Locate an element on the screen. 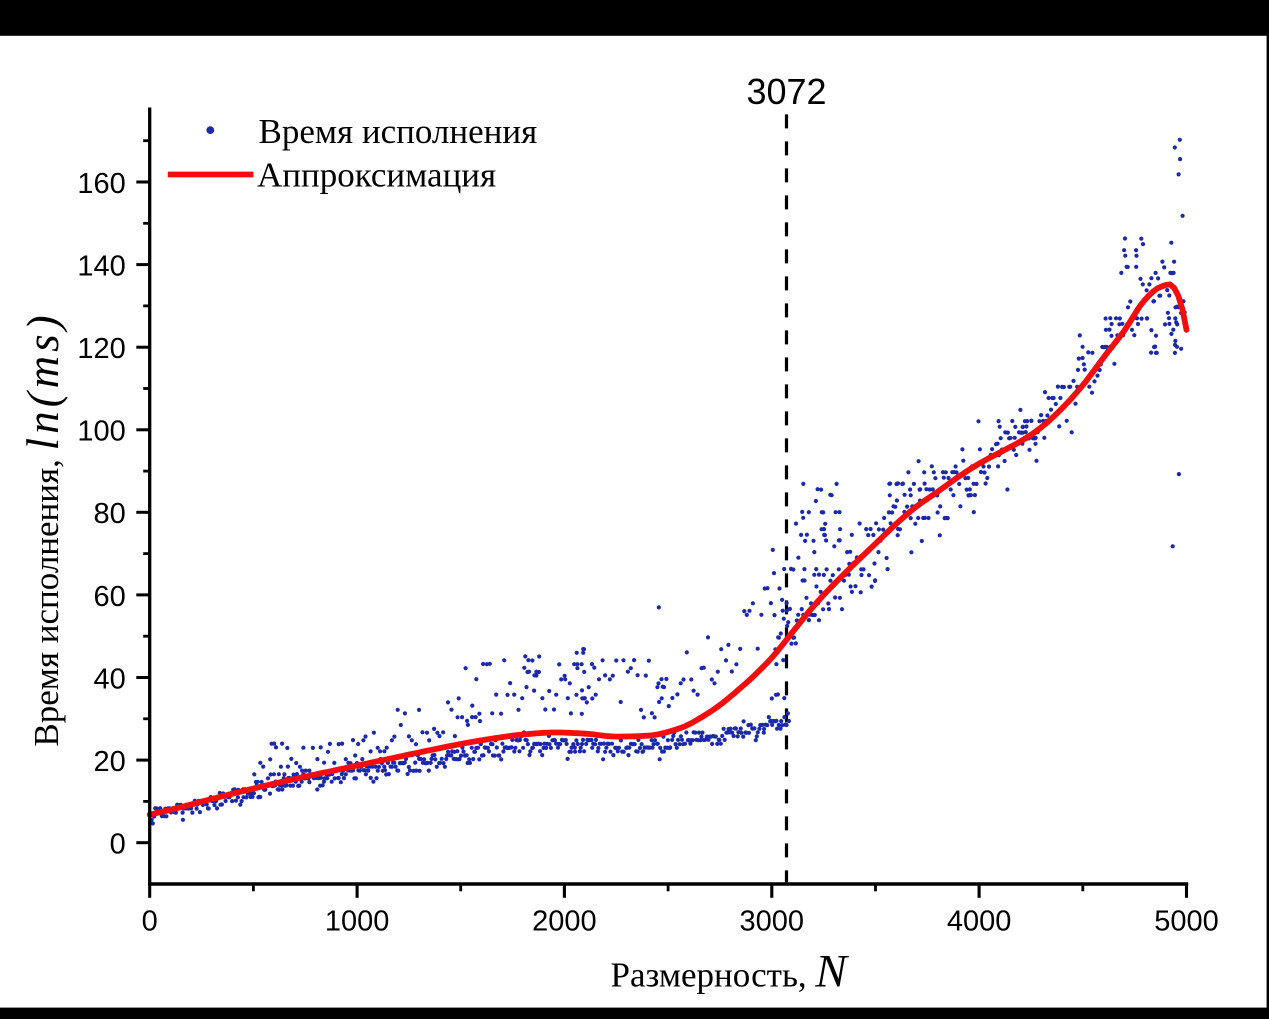 This screenshot has width=1269, height=1019. svg-text: Время исполнения is located at coordinates (398, 131).